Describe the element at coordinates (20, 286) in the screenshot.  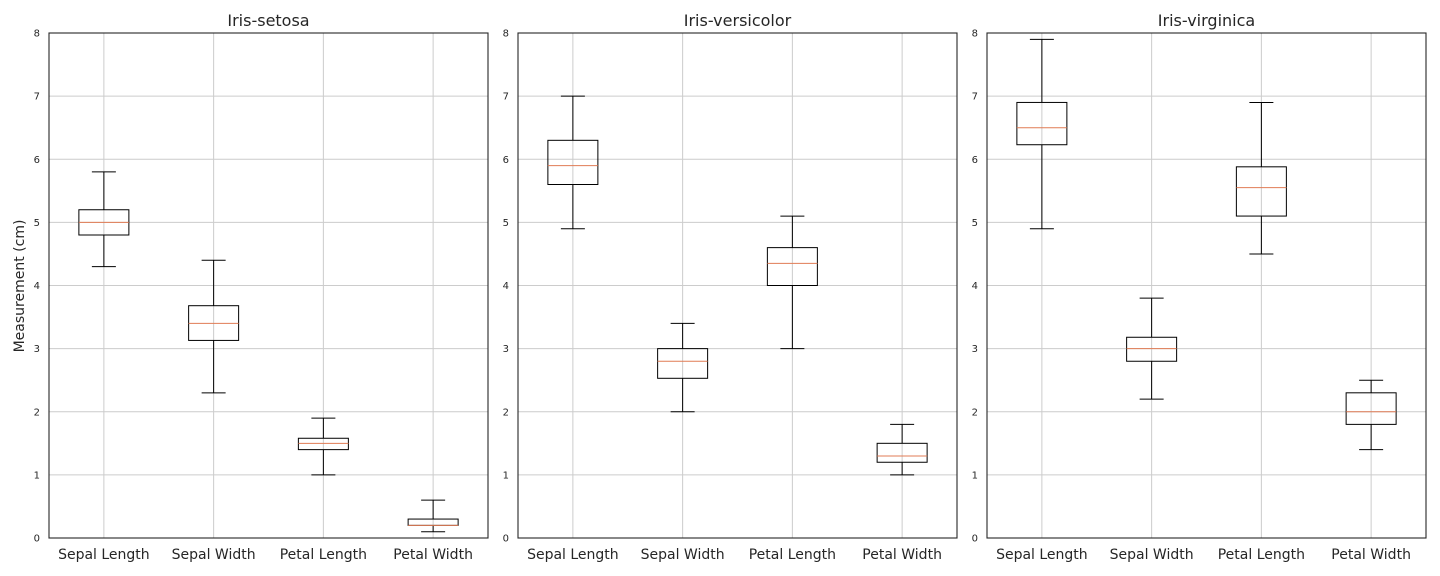
I see `y-axis-label: Measurement (cm)` at that location.